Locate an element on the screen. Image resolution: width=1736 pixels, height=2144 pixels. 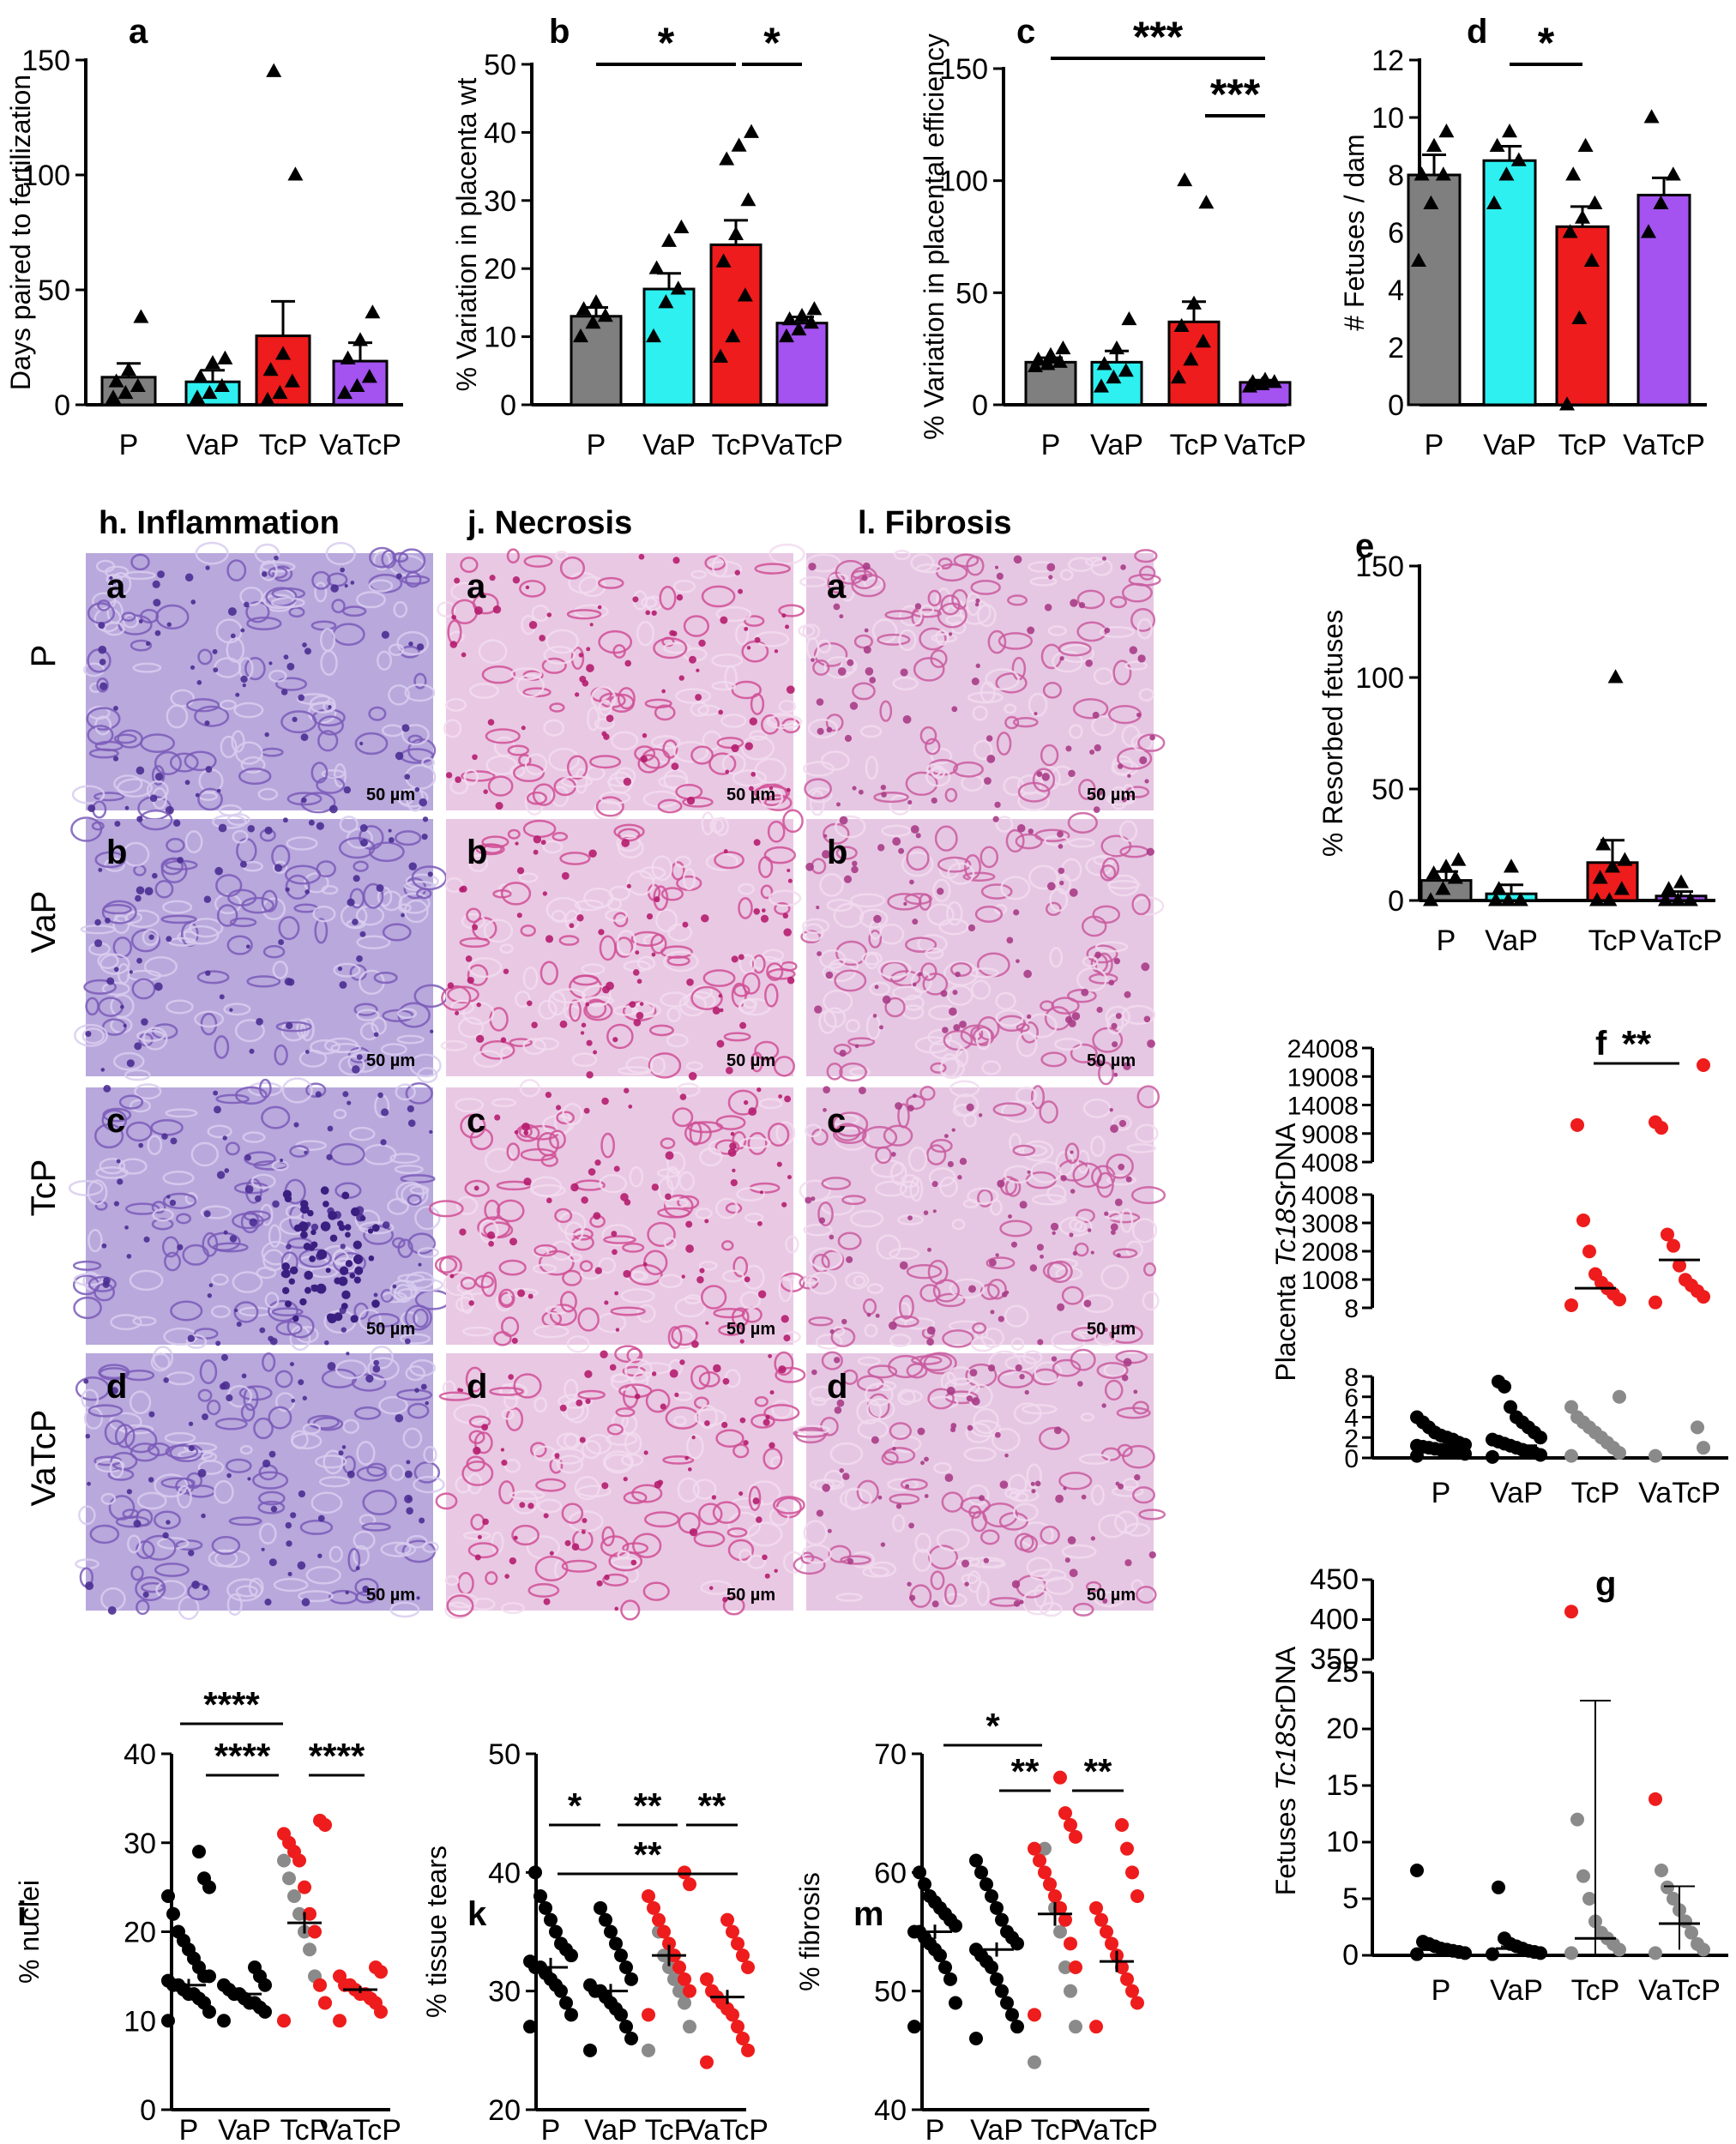
chart-b-ytick-label: 0 is located at coordinates (508, 405).